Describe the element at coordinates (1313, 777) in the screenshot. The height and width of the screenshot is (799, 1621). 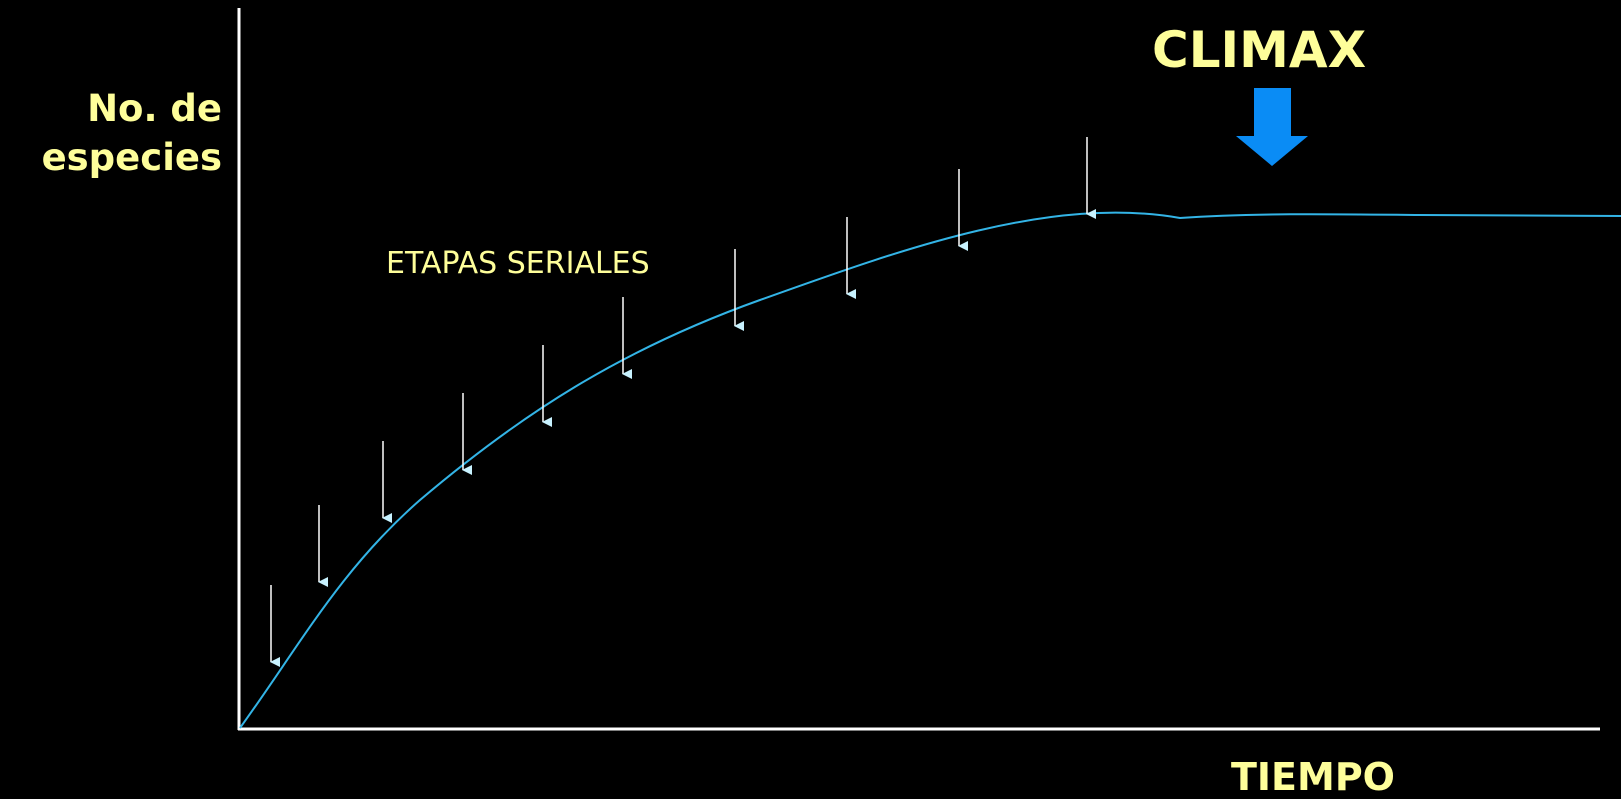
I see `x-axis-label: TIEMPO` at that location.